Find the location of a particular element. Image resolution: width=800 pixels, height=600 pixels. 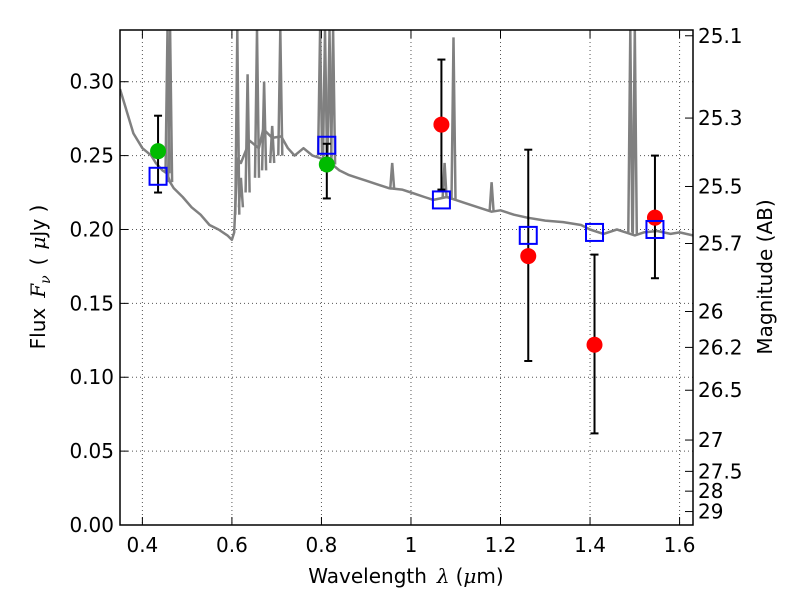

y-axis-title: Flux Fν ( μJy ) is located at coordinates (40, 277).